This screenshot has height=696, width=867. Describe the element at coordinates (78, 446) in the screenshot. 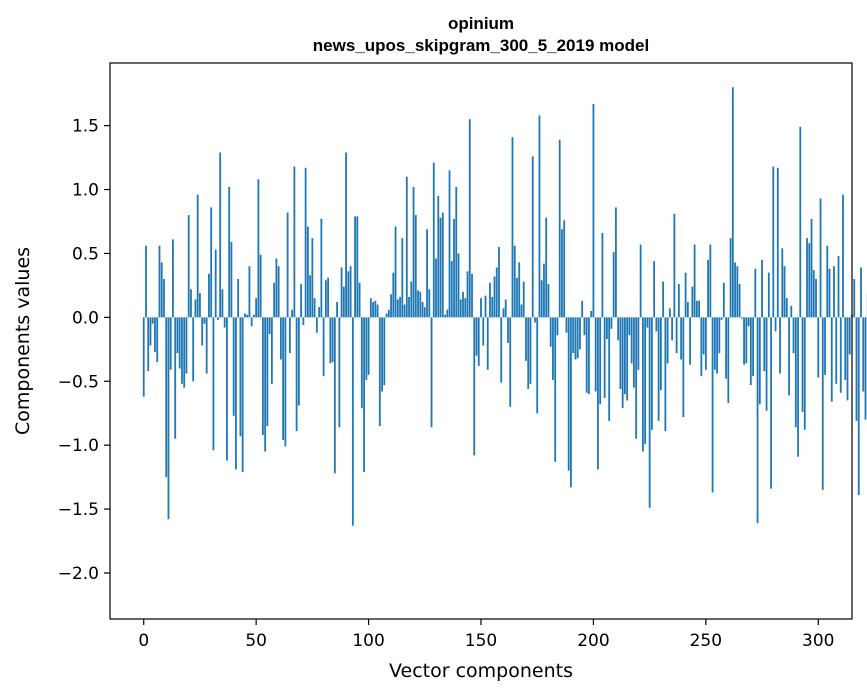

I see `y-tick-label: −1.0` at that location.